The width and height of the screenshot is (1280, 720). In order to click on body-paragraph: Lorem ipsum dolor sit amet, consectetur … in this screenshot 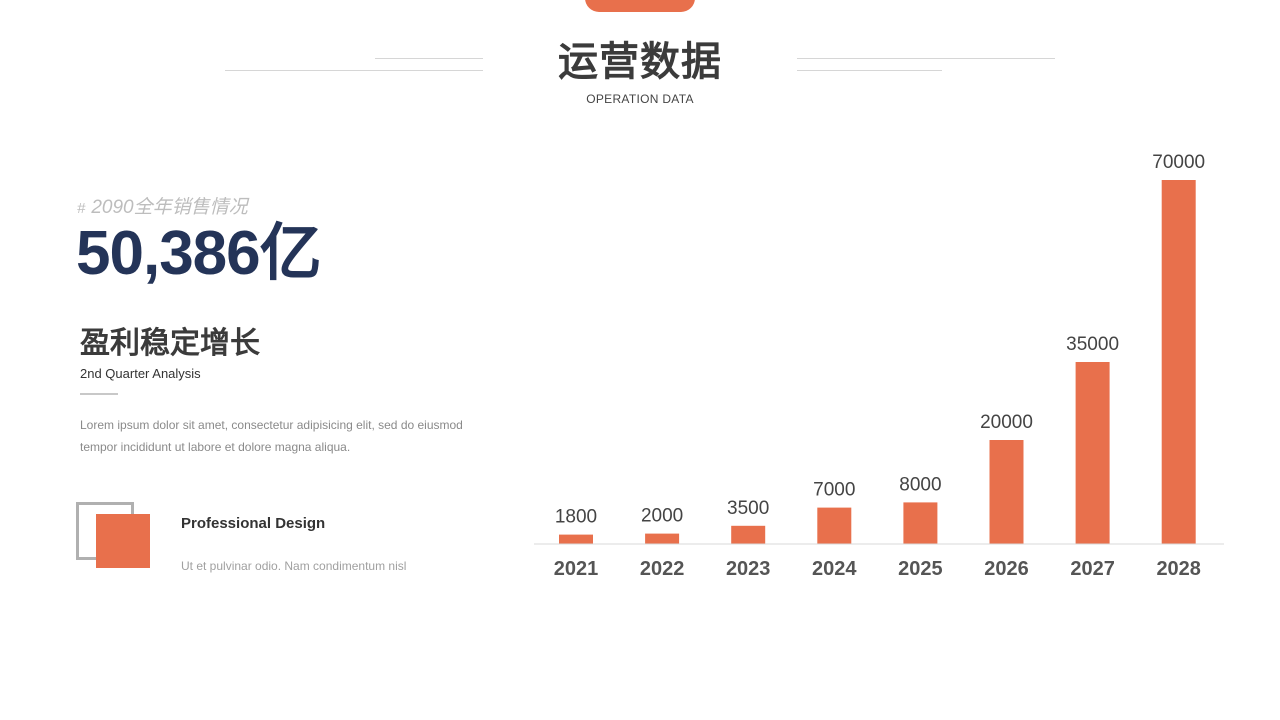, I will do `click(271, 436)`.